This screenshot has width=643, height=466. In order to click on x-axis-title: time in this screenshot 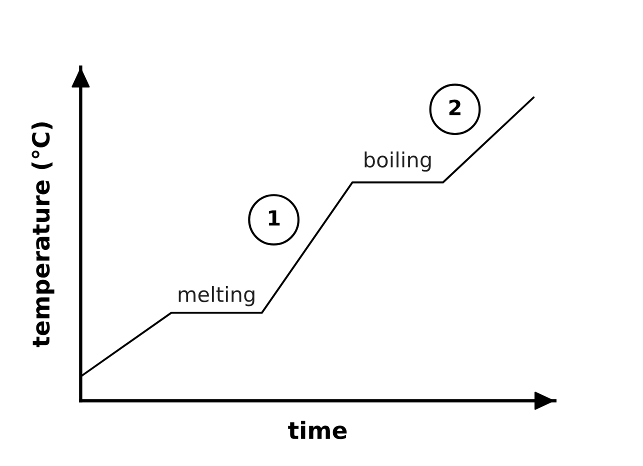, I will do `click(317, 430)`.